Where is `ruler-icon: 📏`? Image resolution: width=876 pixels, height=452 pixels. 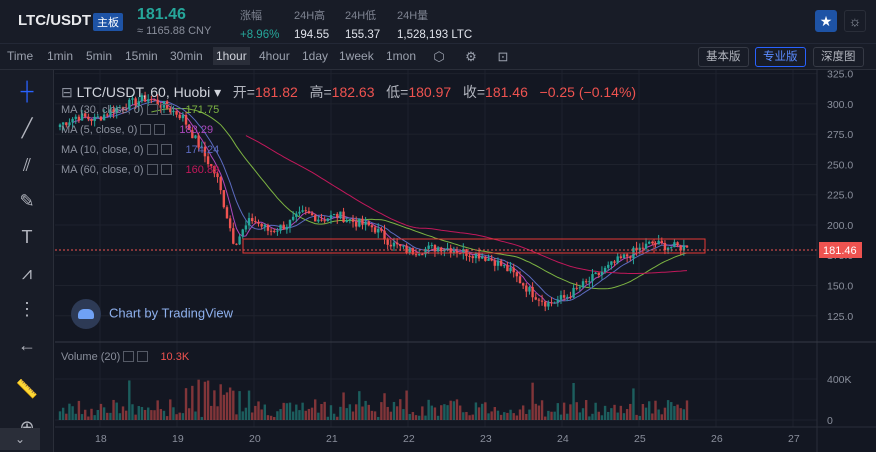 ruler-icon: 📏 is located at coordinates (27, 389).